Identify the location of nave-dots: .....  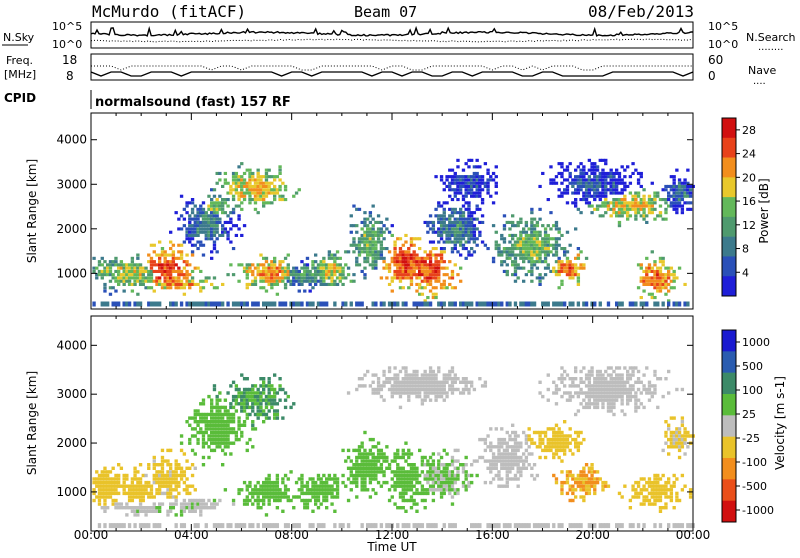
(759, 81).